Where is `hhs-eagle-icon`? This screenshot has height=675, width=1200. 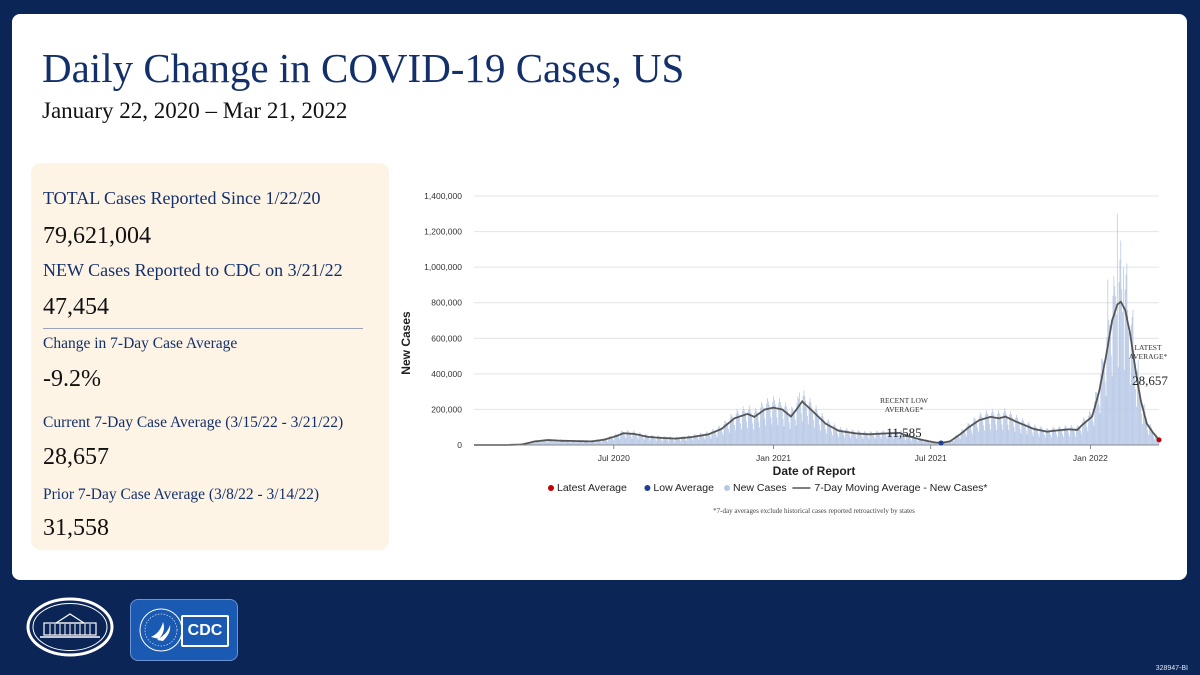
hhs-eagle-icon is located at coordinates (161, 630).